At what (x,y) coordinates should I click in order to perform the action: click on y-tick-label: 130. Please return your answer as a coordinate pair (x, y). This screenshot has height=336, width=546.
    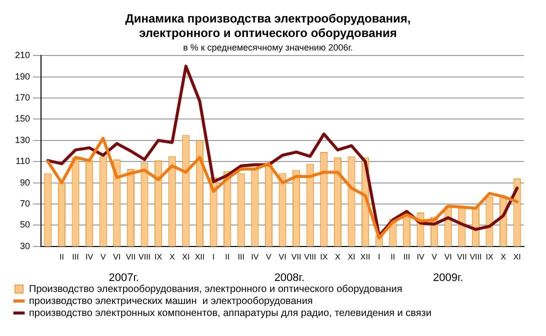
    Looking at the image, I should click on (22, 139).